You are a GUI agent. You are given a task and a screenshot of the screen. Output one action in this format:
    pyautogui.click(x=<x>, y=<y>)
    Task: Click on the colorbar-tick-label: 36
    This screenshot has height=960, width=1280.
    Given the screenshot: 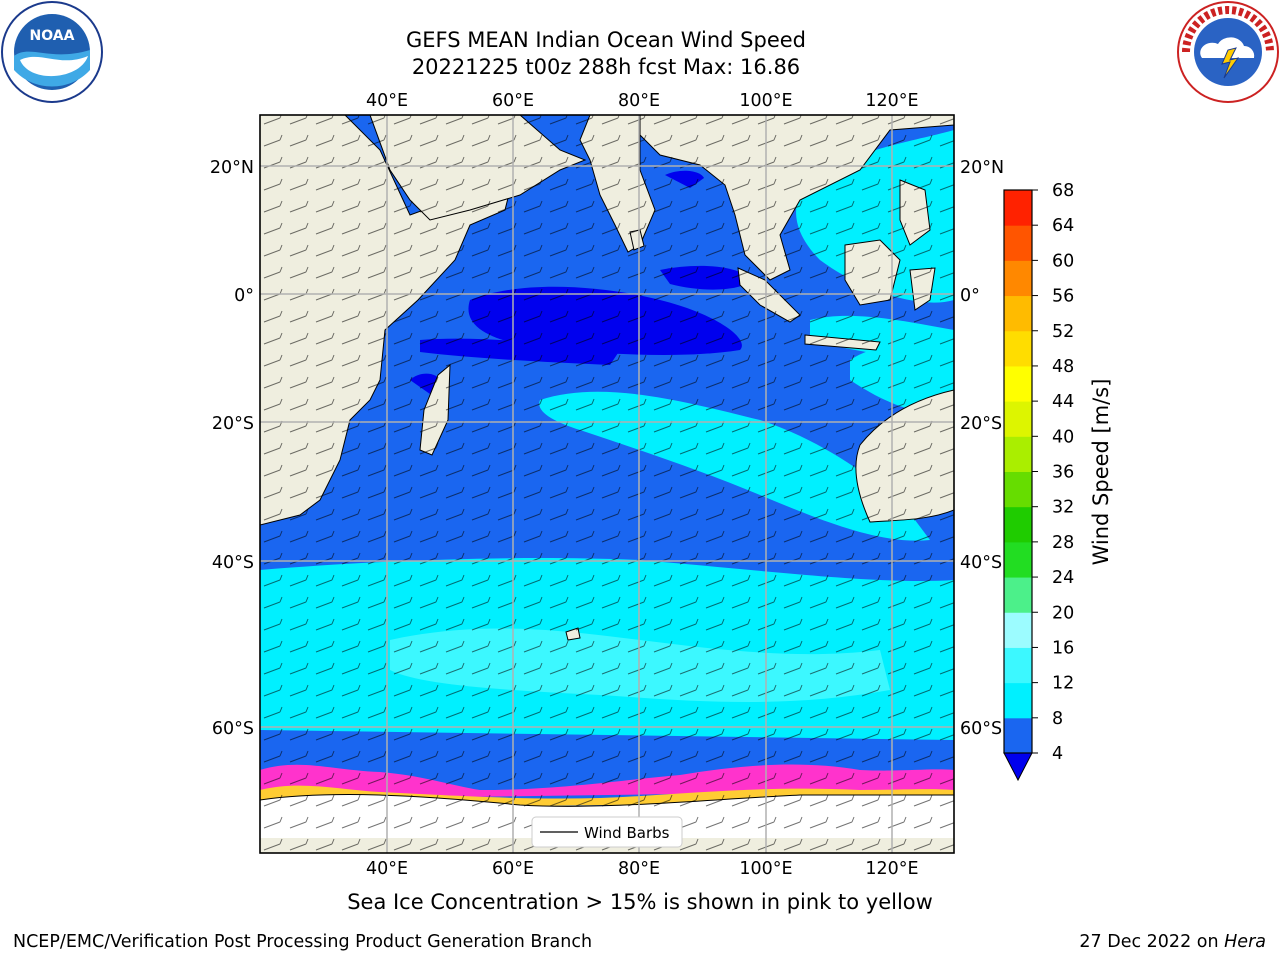 What is the action you would take?
    pyautogui.click(x=1063, y=473)
    